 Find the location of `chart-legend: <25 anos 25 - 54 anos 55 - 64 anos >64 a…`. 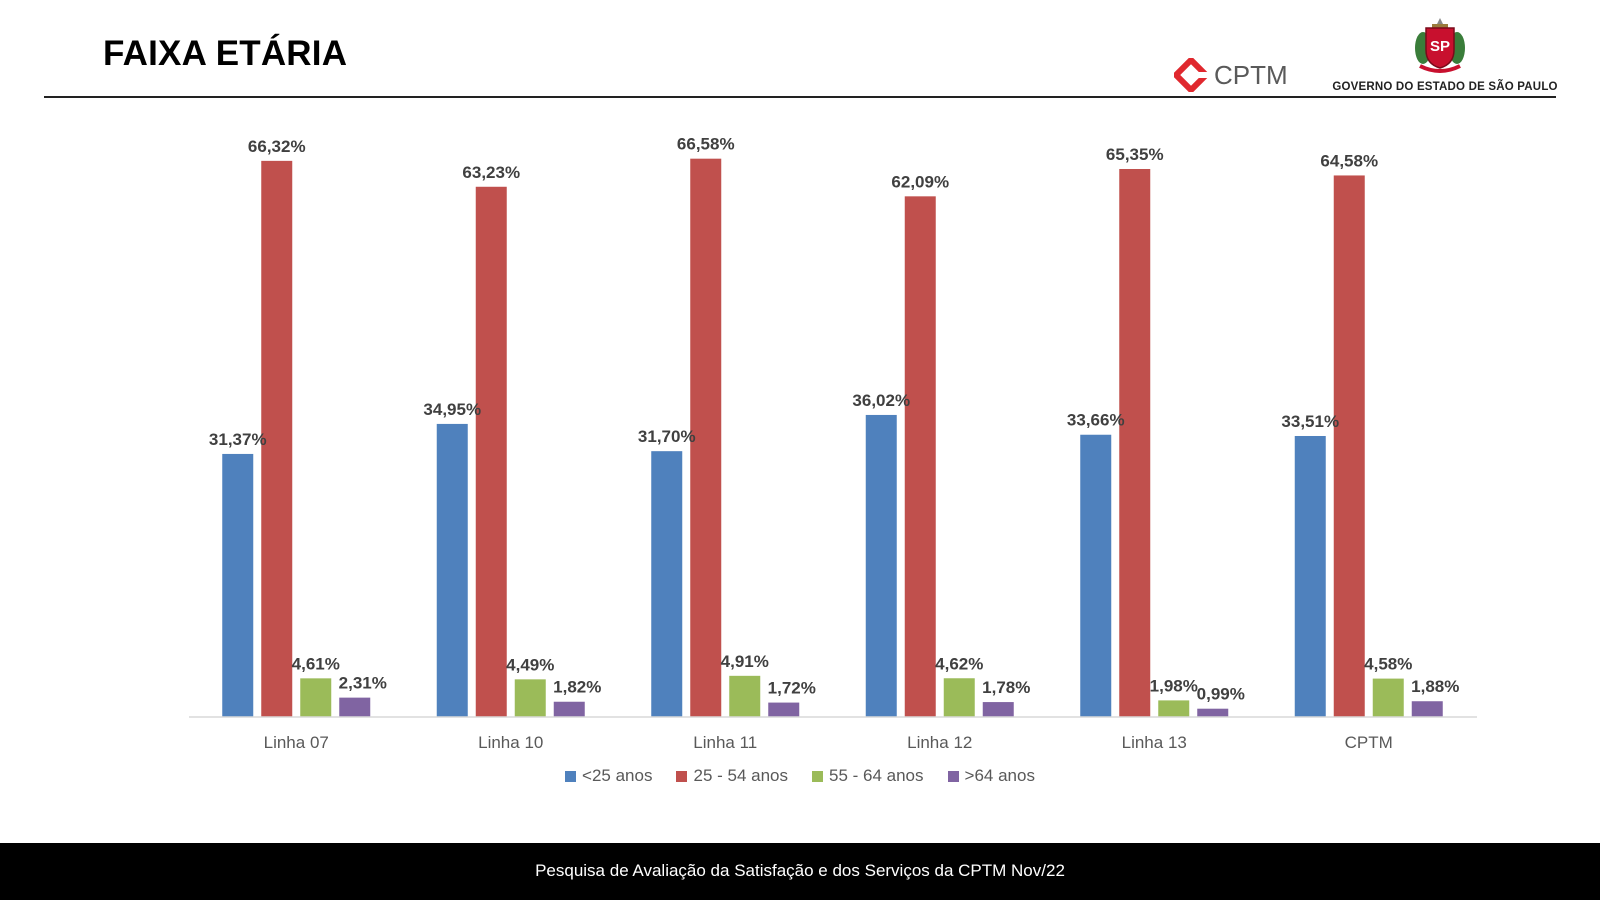

chart-legend: <25 anos 25 - 54 anos 55 - 64 anos >64 a… is located at coordinates (800, 776).